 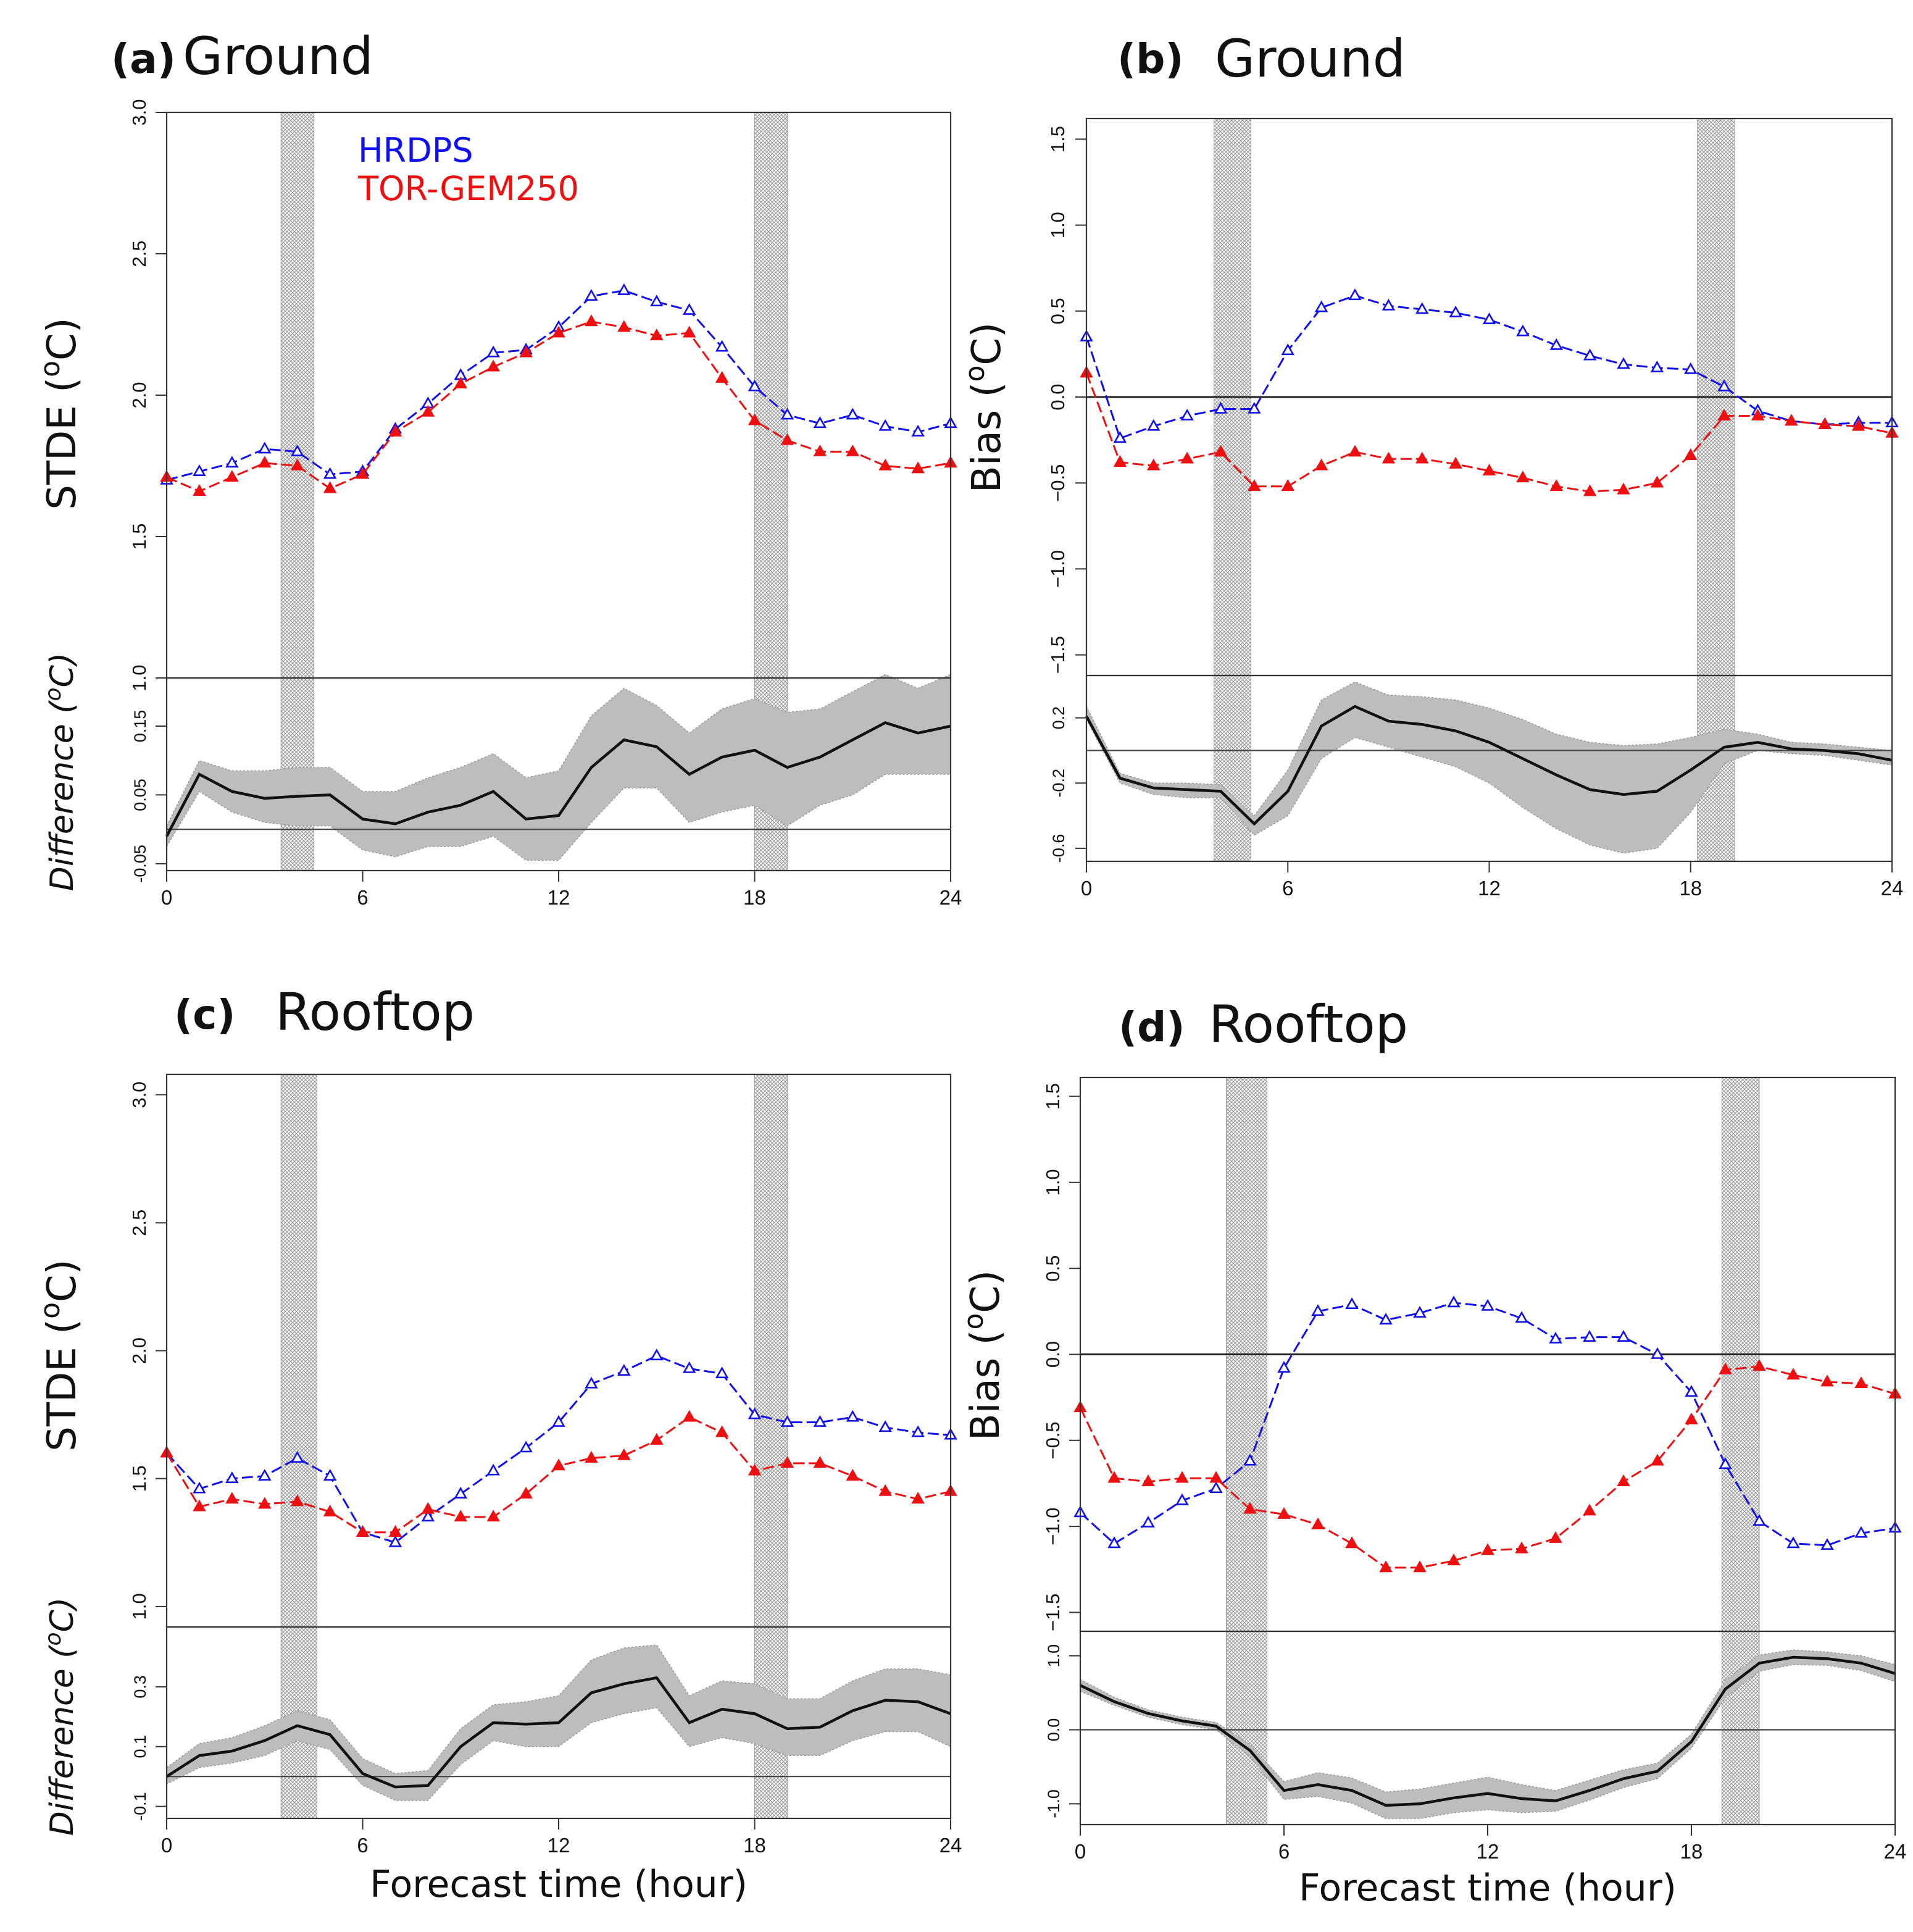 I want to click on y-axis-label-unit: C), so click(x=63, y=1281).